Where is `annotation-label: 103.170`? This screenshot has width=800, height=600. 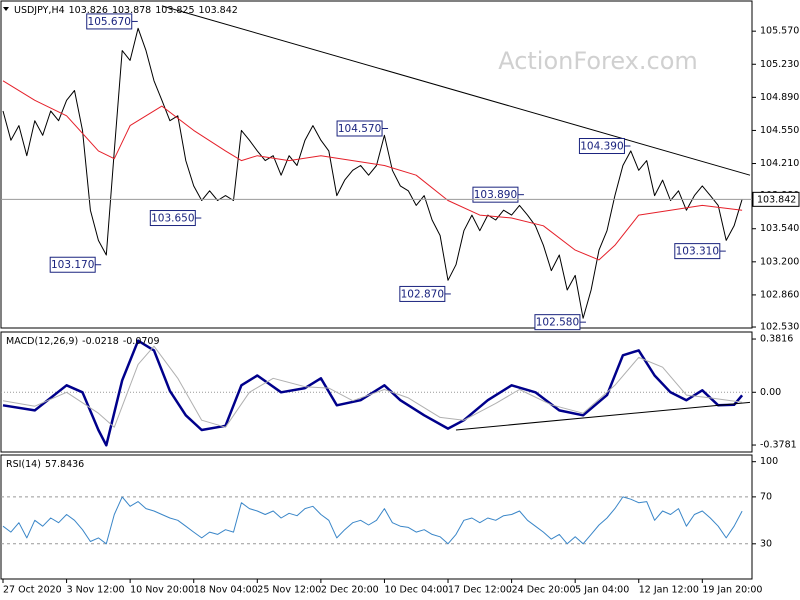 annotation-label: 103.170 is located at coordinates (72, 265).